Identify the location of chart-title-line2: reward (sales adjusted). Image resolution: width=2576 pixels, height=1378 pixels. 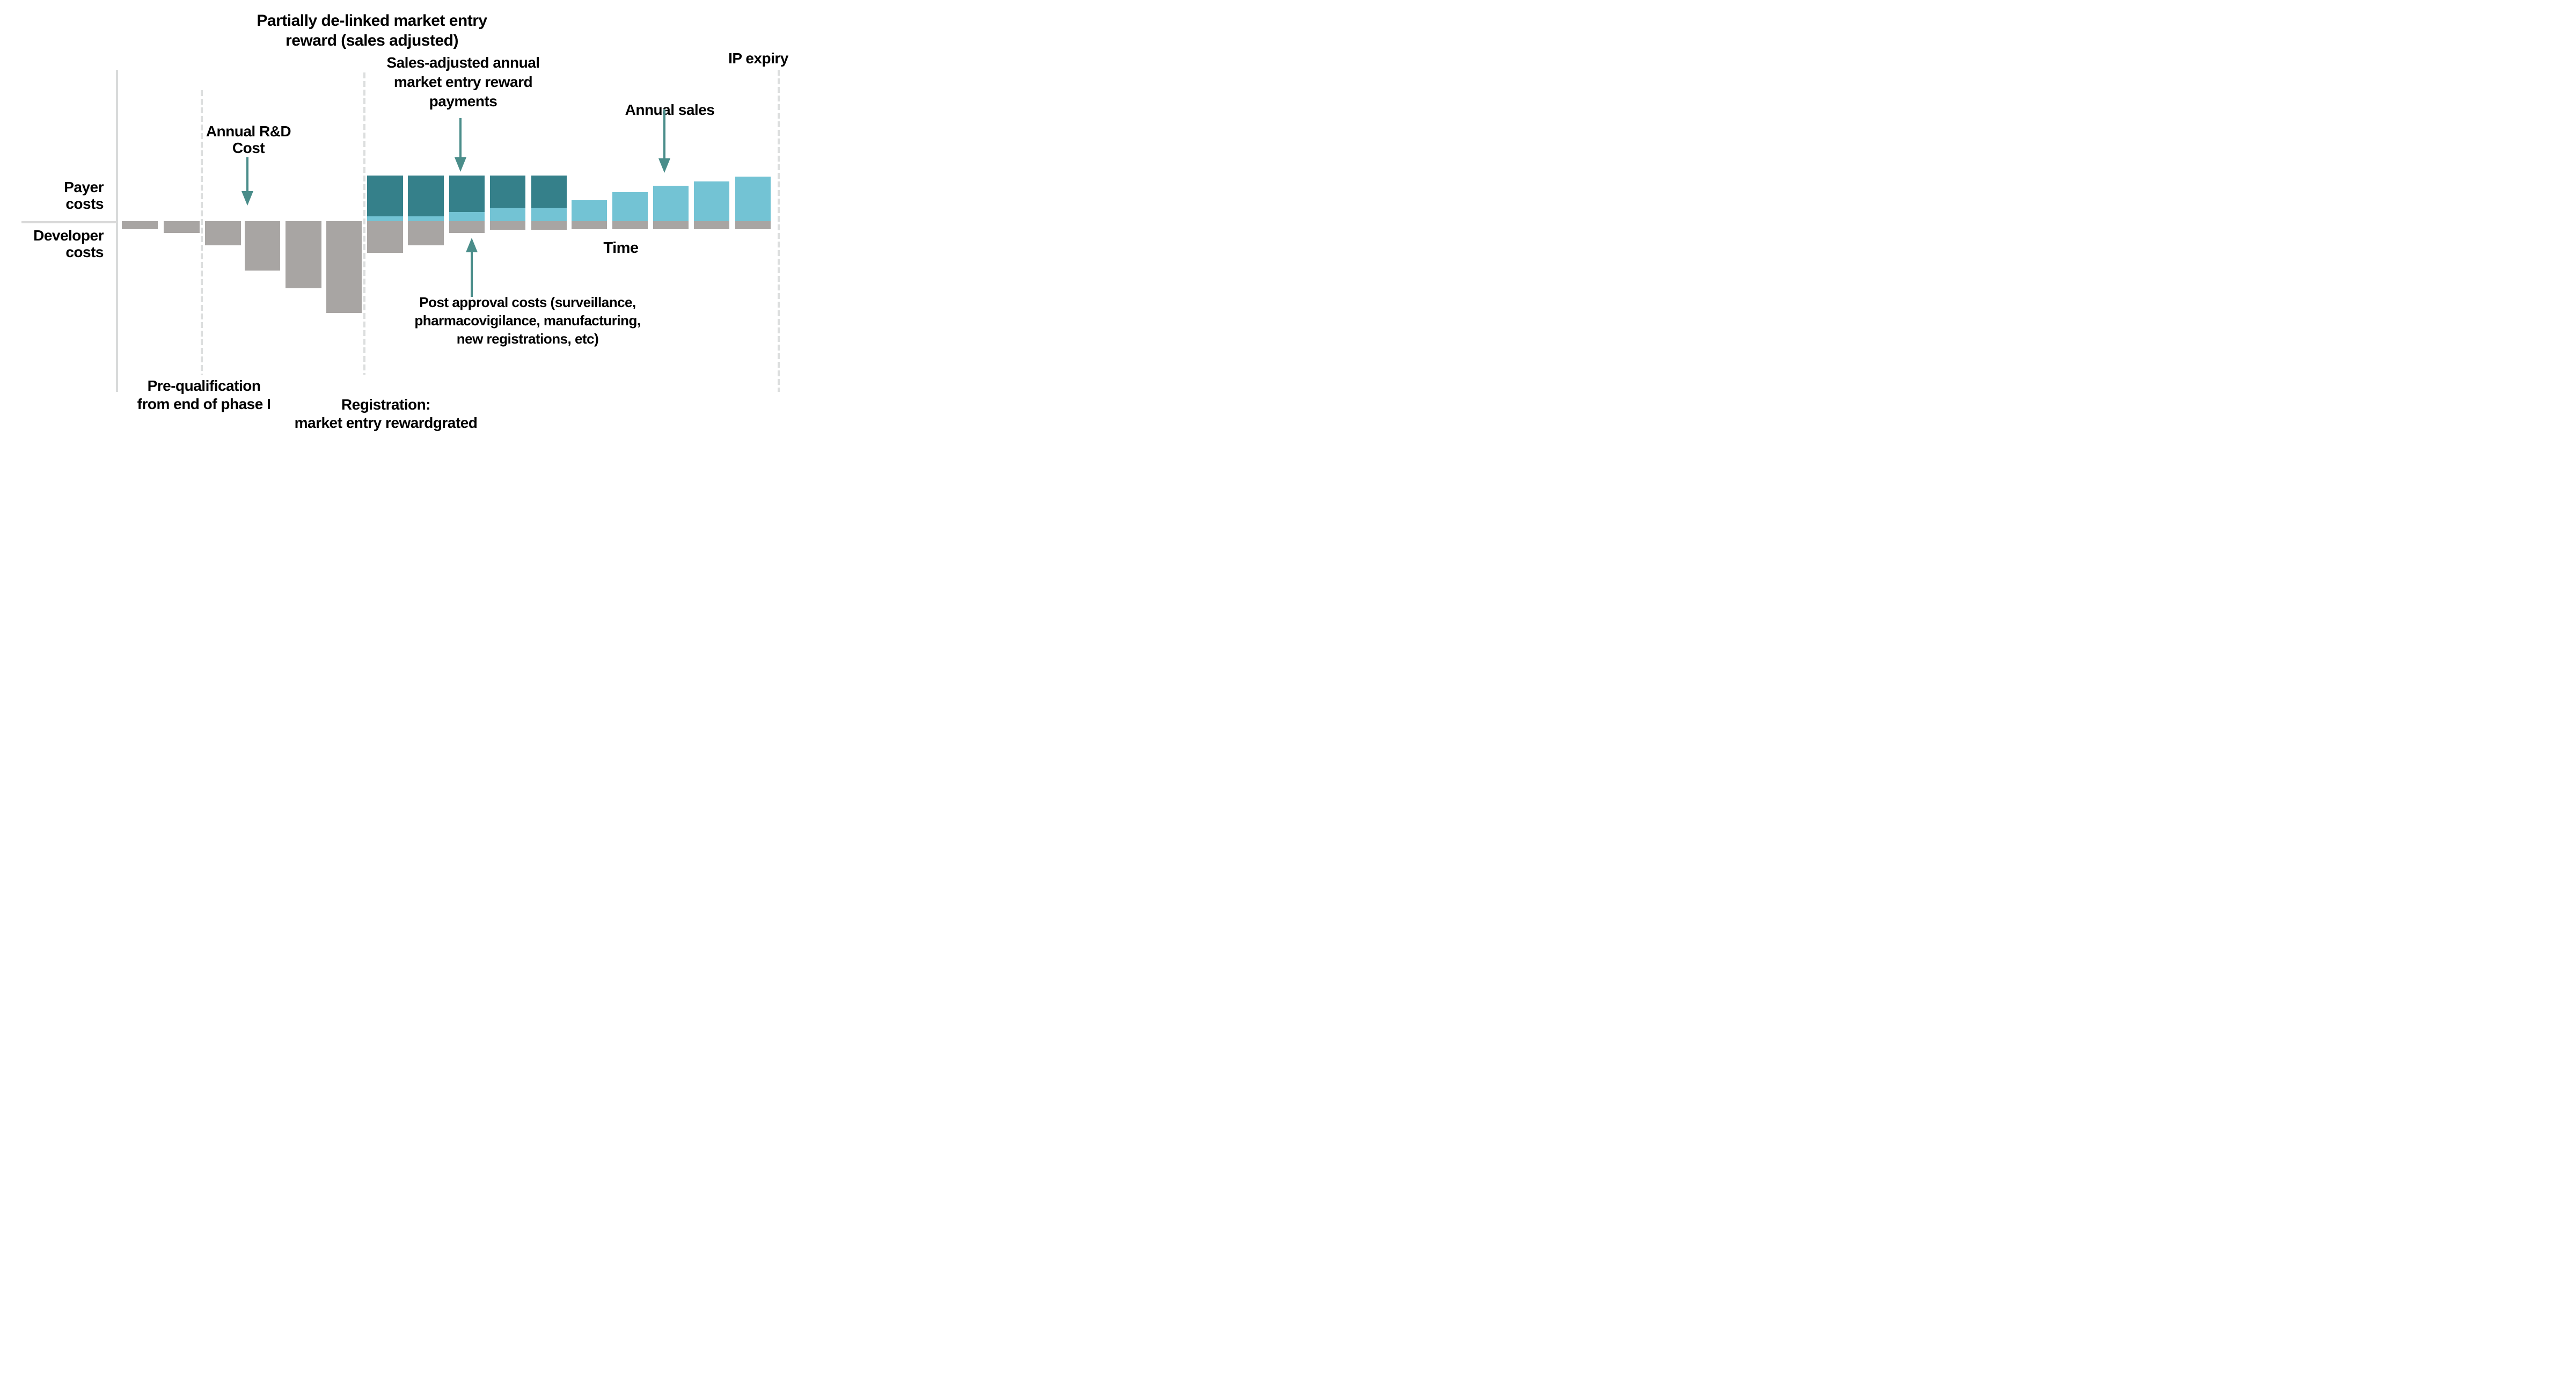
(372, 40).